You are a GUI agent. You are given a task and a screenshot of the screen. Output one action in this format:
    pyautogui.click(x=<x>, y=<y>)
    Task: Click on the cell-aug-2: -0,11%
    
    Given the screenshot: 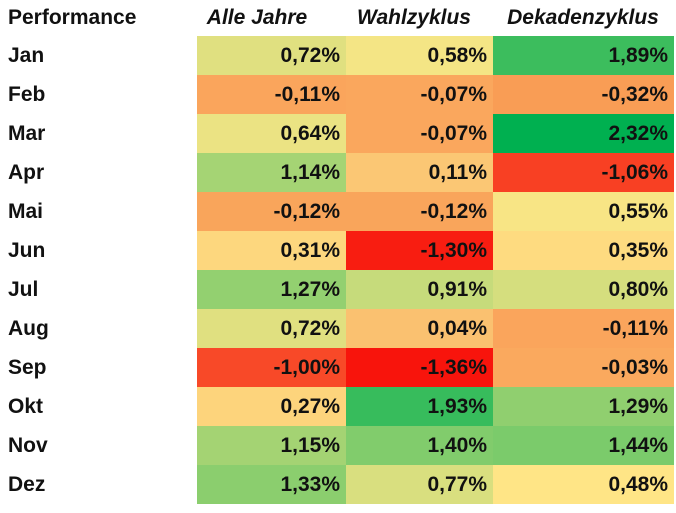 What is the action you would take?
    pyautogui.click(x=583, y=328)
    